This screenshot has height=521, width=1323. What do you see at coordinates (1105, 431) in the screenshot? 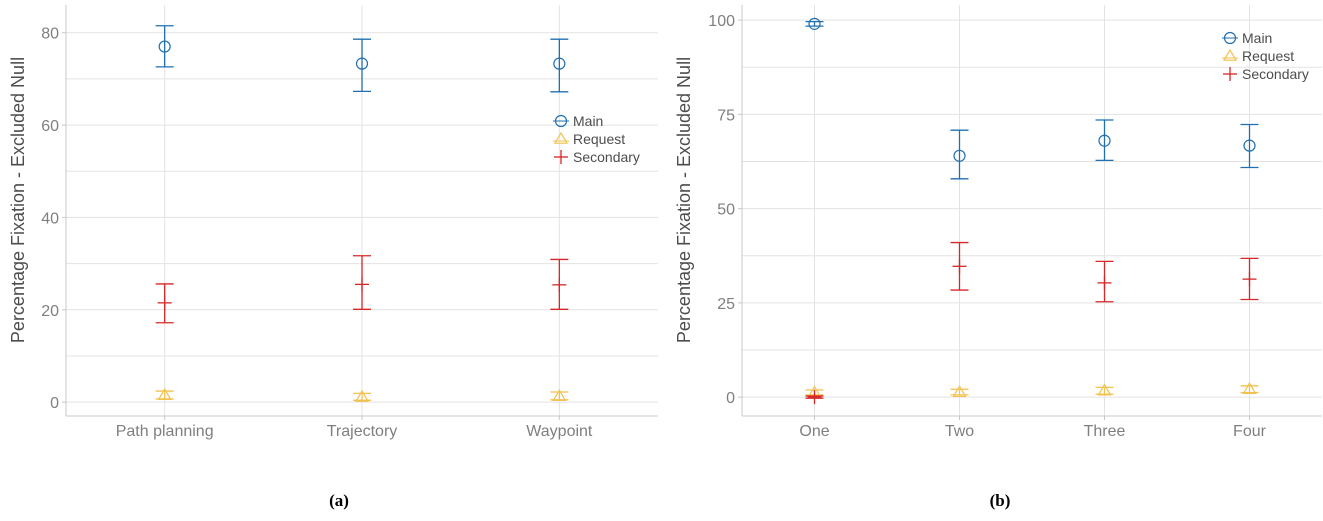
I see `x-tick-label: Three` at bounding box center [1105, 431].